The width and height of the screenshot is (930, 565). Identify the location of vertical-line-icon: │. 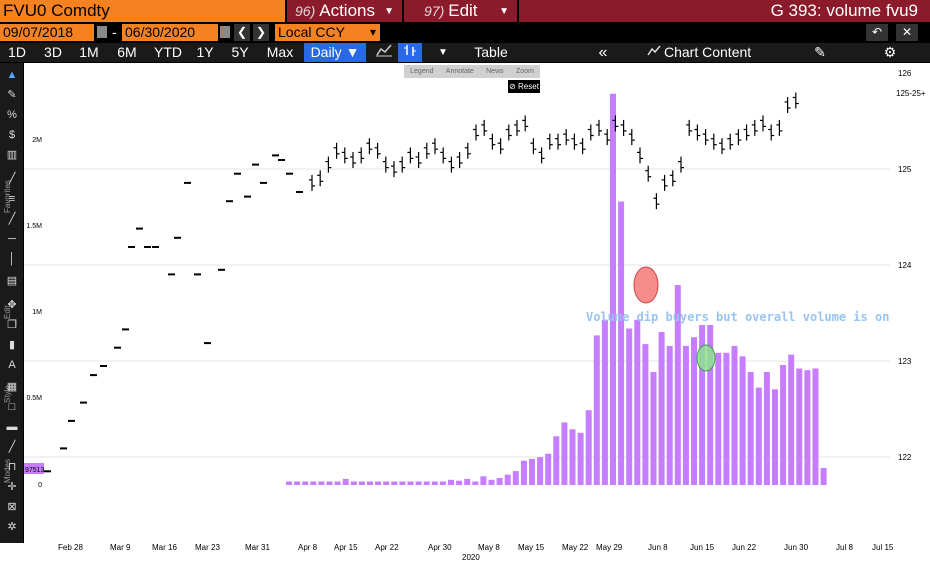
(12, 259).